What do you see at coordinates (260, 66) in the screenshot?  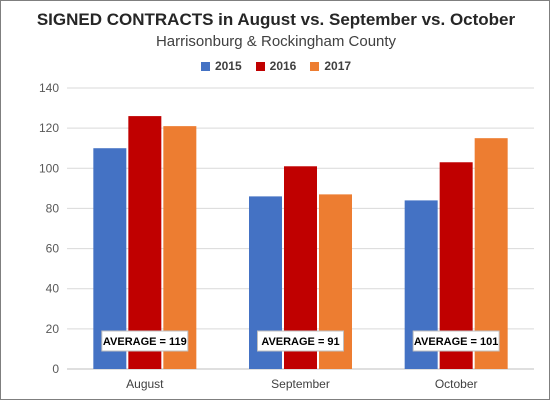 I see `legend-swatch-2016` at bounding box center [260, 66].